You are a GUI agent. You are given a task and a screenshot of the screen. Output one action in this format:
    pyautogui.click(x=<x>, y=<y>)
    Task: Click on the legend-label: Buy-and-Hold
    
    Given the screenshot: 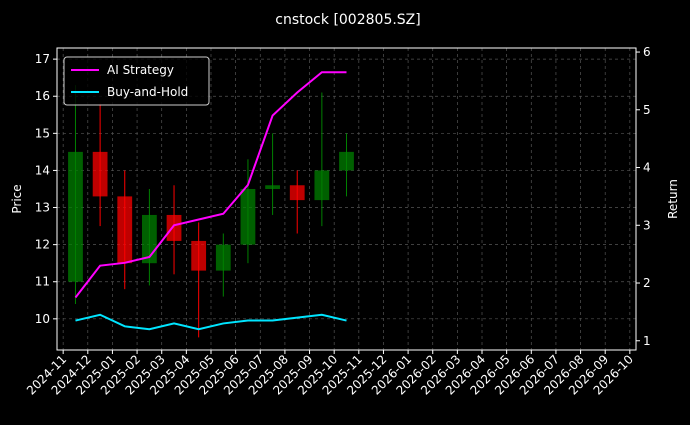 What is the action you would take?
    pyautogui.click(x=147, y=92)
    